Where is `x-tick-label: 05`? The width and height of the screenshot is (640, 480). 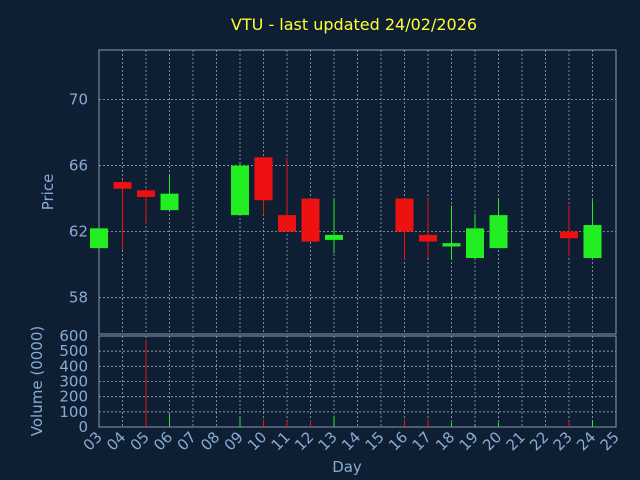 x-tick-label: 05 is located at coordinates (140, 441).